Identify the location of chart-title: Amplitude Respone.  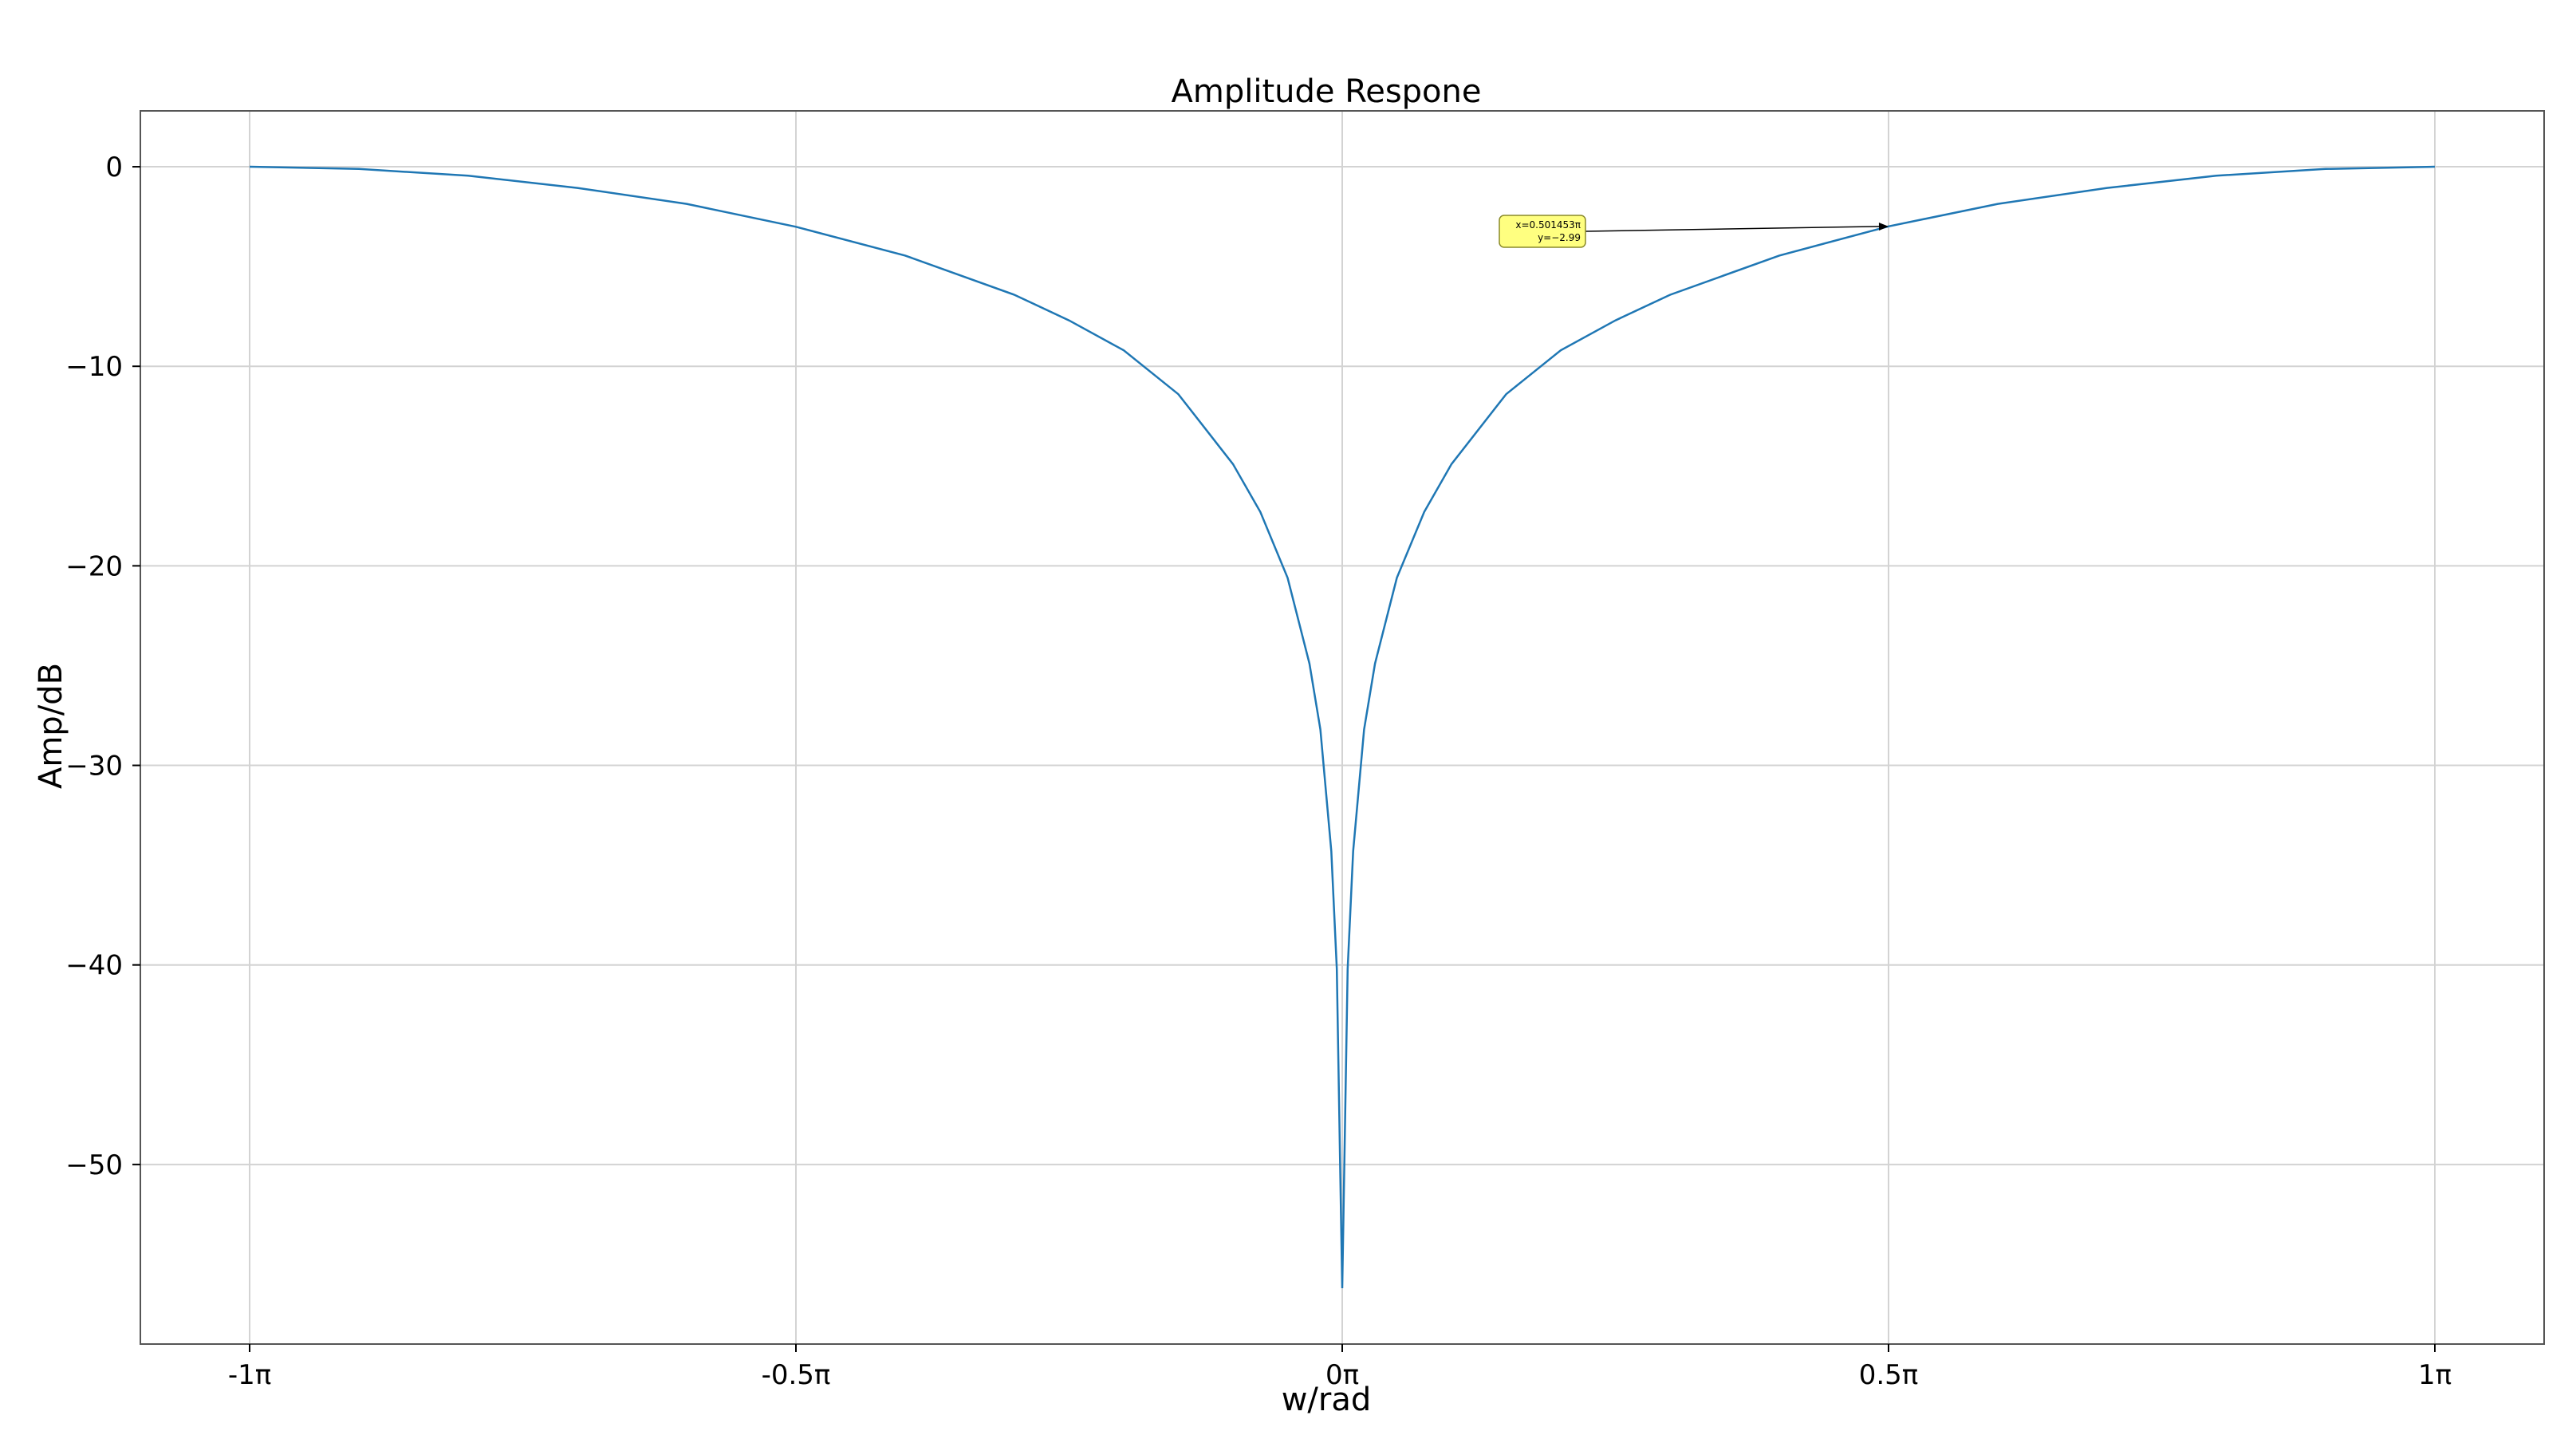
(1327, 92).